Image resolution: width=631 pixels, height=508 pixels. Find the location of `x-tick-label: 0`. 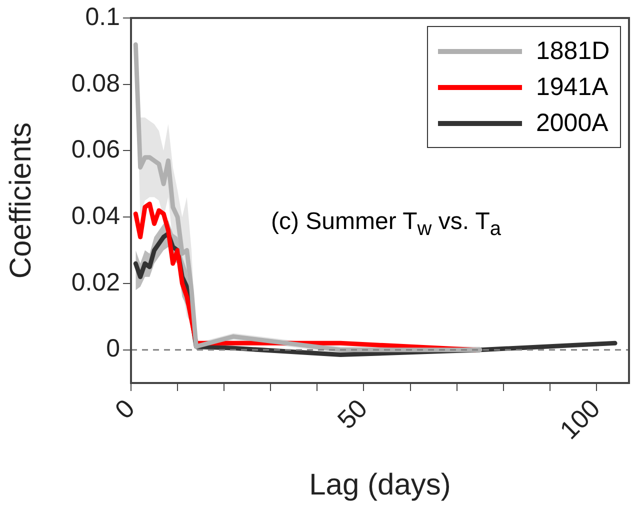

x-tick-label: 0 is located at coordinates (124, 409).